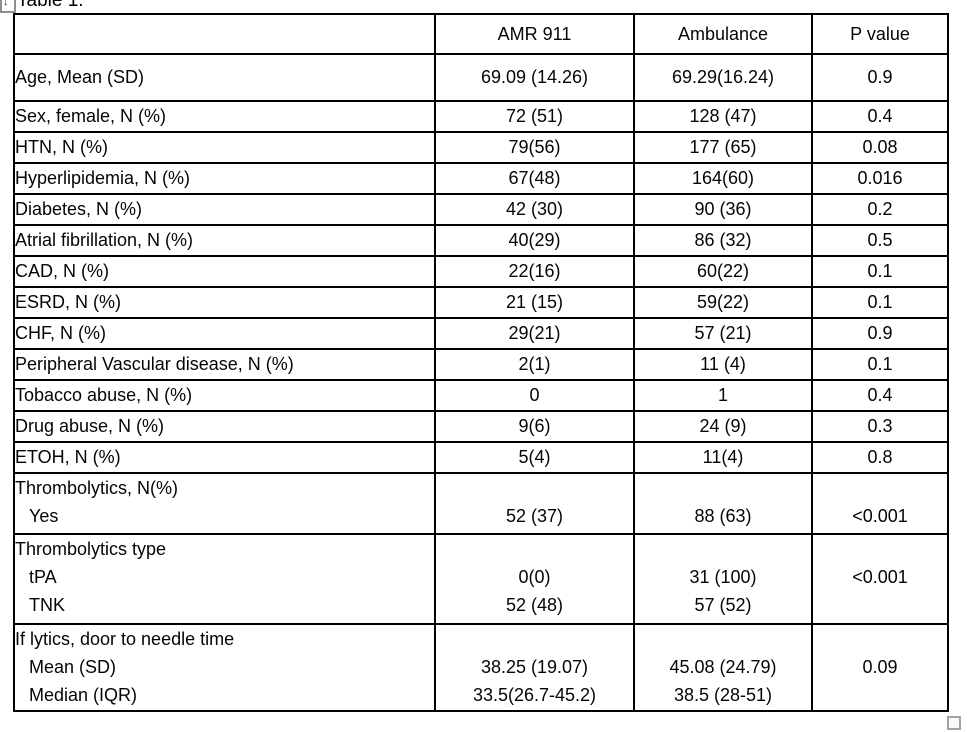 Image resolution: width=968 pixels, height=732 pixels. I want to click on value-line: 31 (100), so click(723, 577).